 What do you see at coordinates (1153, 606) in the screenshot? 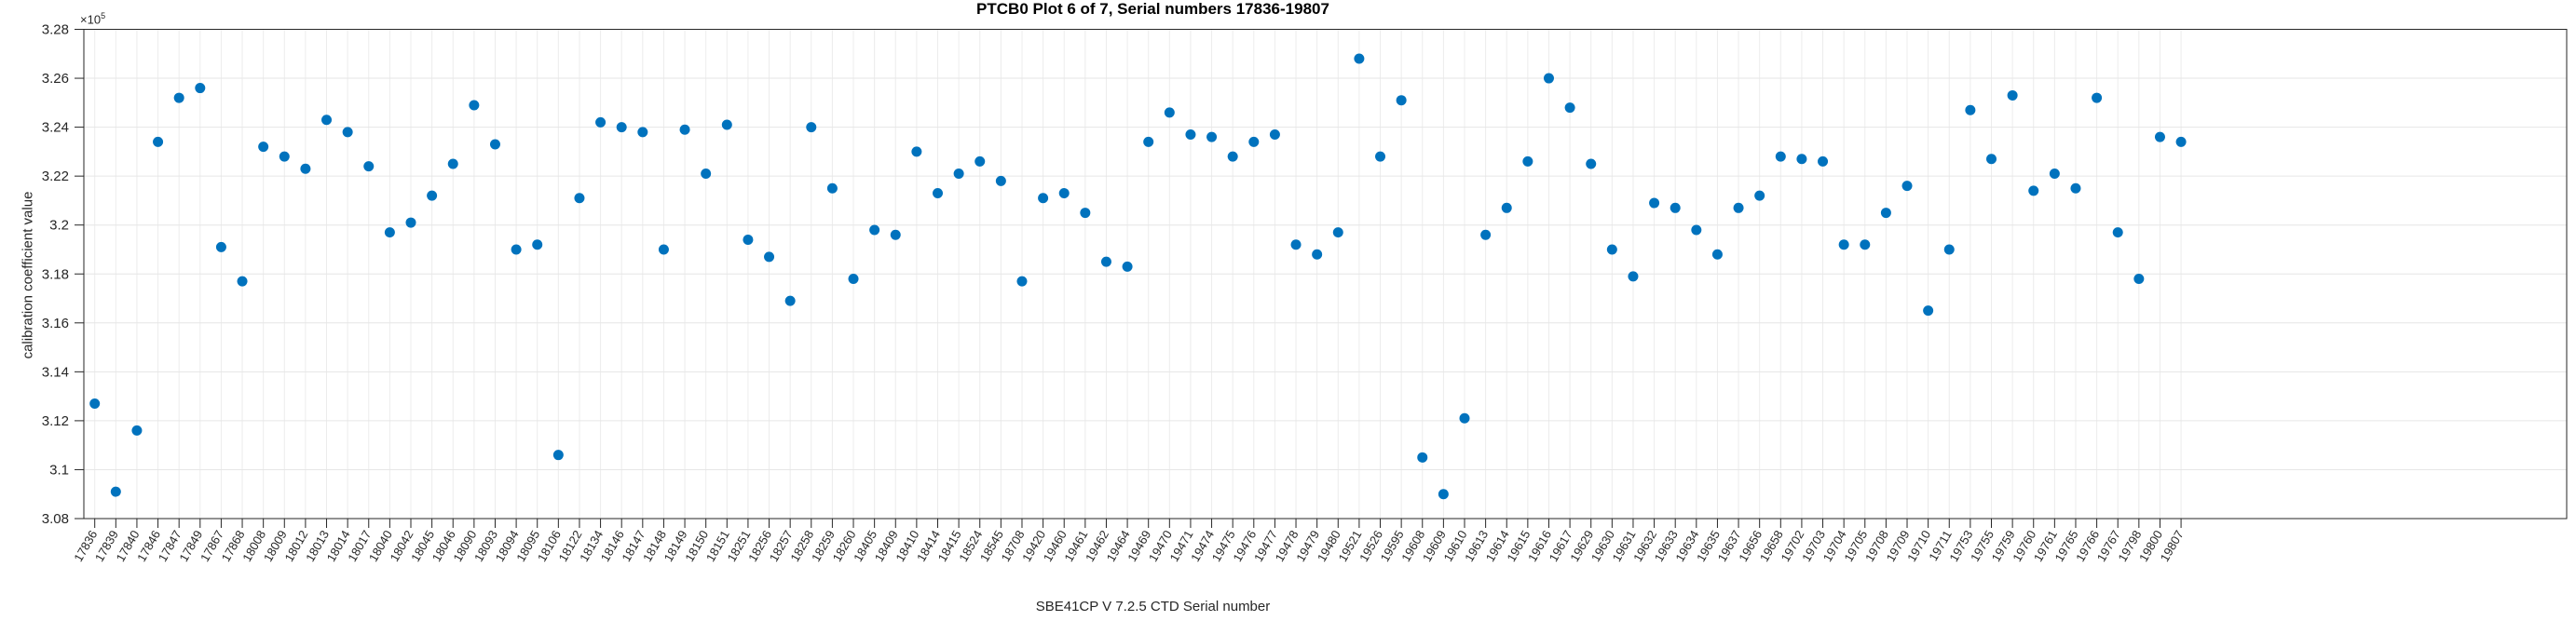
I see `x-axis-label: SBE41CP V 7.2.5 CTD Serial number` at bounding box center [1153, 606].